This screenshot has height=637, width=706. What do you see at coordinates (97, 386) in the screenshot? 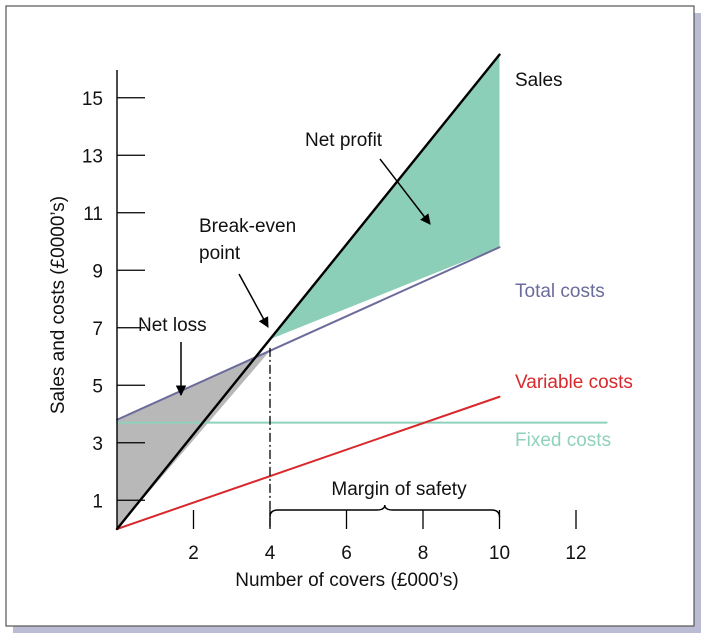
I see `y-tick-label-5: 5` at bounding box center [97, 386].